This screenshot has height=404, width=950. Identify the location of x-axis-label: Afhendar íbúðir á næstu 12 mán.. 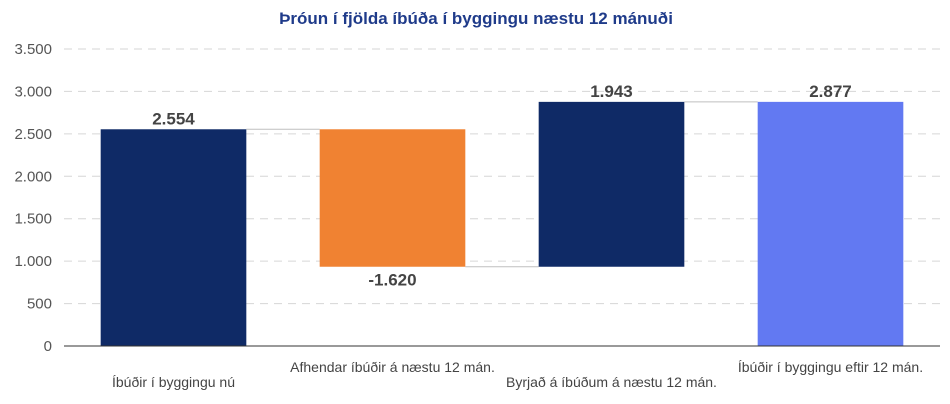
(392, 367).